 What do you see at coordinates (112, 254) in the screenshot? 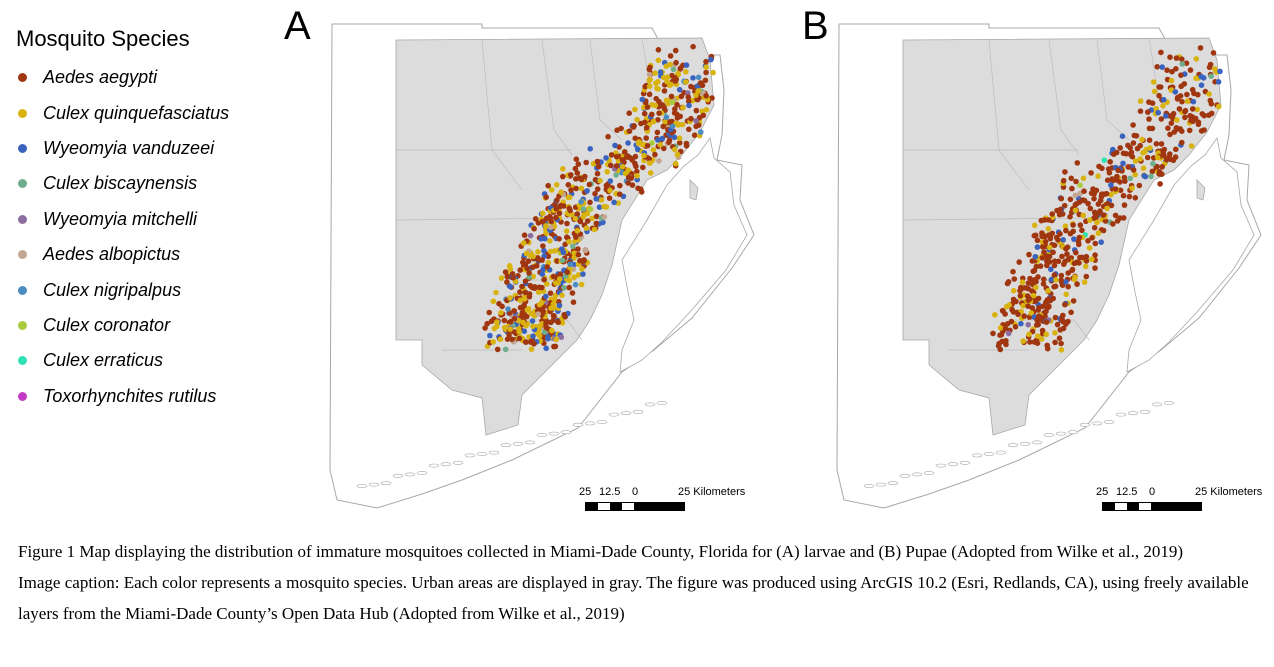
I see `legend-label: Aedes albopictus` at bounding box center [112, 254].